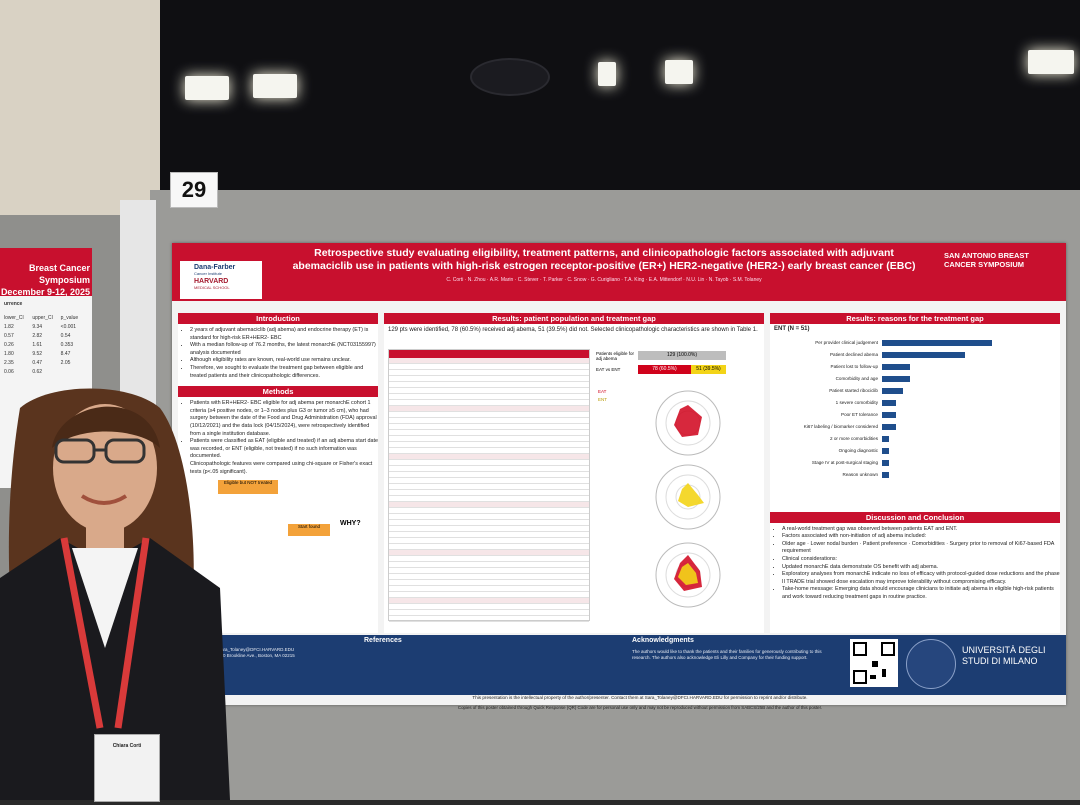 The width and height of the screenshot is (1080, 805). What do you see at coordinates (37, 345) in the screenshot?
I see `neighbor-poster-cell: 1.61` at bounding box center [37, 345].